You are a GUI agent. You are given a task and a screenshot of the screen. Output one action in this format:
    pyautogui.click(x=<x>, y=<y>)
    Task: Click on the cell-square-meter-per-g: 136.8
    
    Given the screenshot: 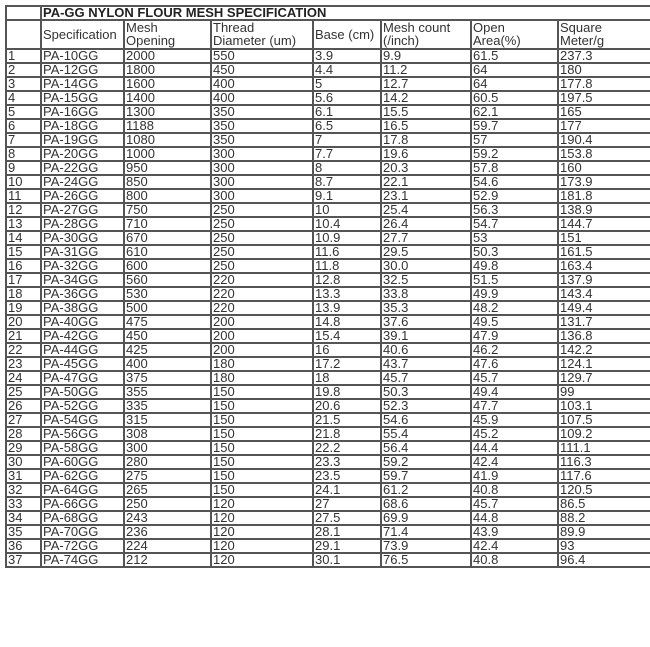 What is the action you would take?
    pyautogui.click(x=603, y=336)
    